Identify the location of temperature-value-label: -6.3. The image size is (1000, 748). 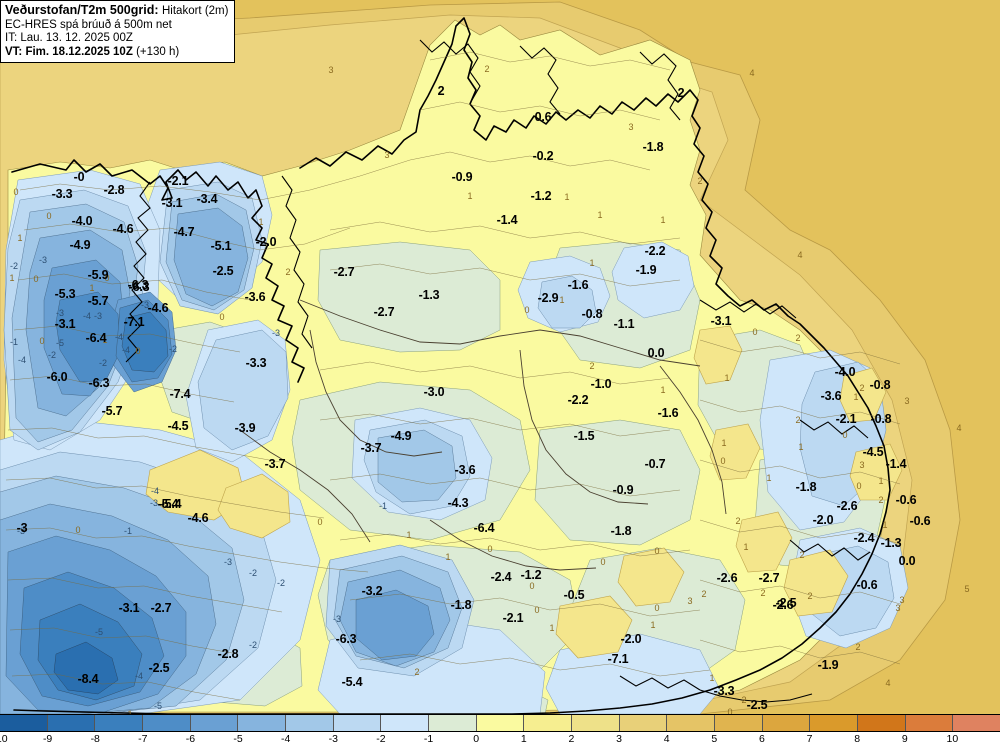
(139, 287).